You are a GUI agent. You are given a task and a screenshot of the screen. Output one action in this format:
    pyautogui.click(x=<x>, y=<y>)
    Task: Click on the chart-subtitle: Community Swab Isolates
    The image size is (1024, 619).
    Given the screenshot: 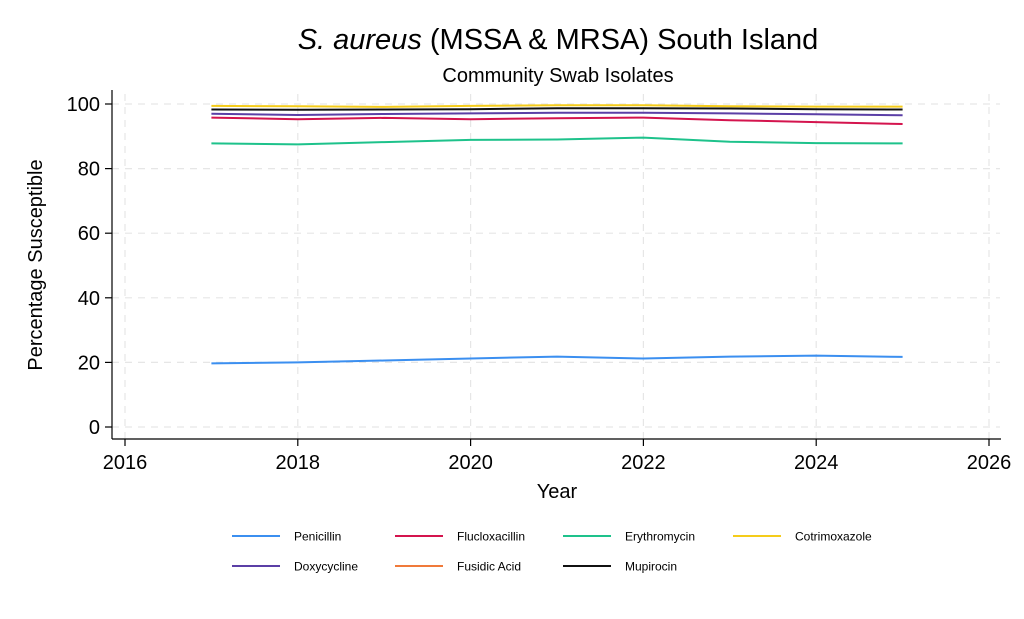 What is the action you would take?
    pyautogui.click(x=557, y=76)
    